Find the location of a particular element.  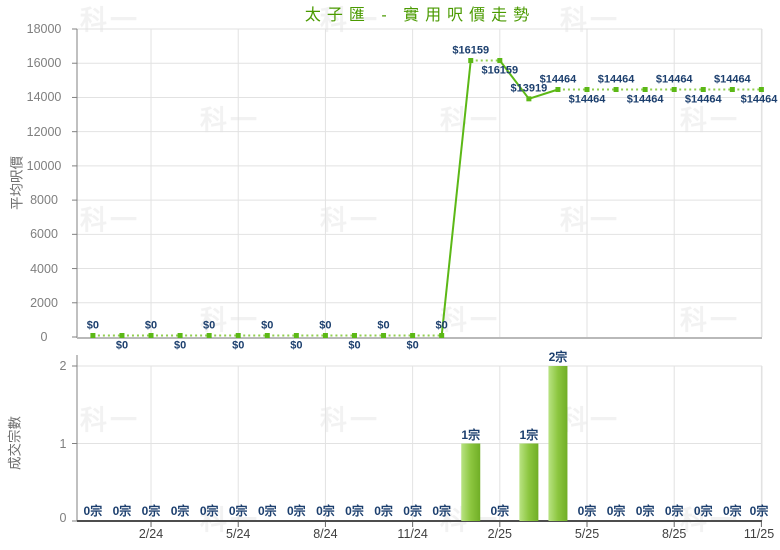

price-ytick-label: 12000 is located at coordinates (44, 131).